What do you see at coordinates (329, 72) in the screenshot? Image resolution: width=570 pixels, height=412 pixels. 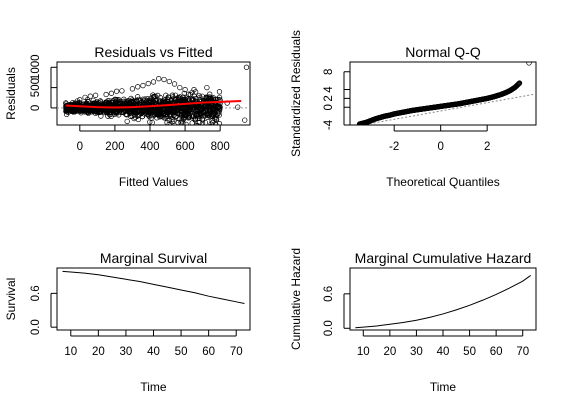 I see `y-tick-label: 8` at bounding box center [329, 72].